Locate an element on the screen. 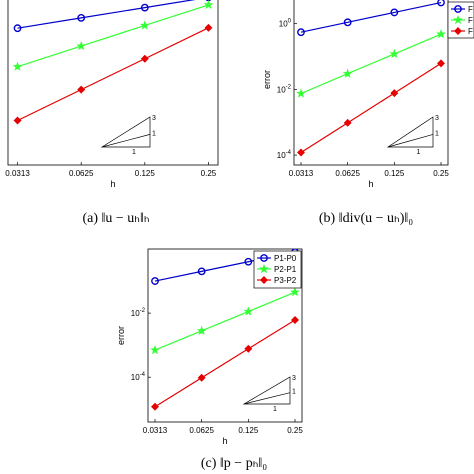 This screenshot has width=474, height=474. panel-caption: (c) ‖p − pₕ‖₀ is located at coordinates (234, 463).